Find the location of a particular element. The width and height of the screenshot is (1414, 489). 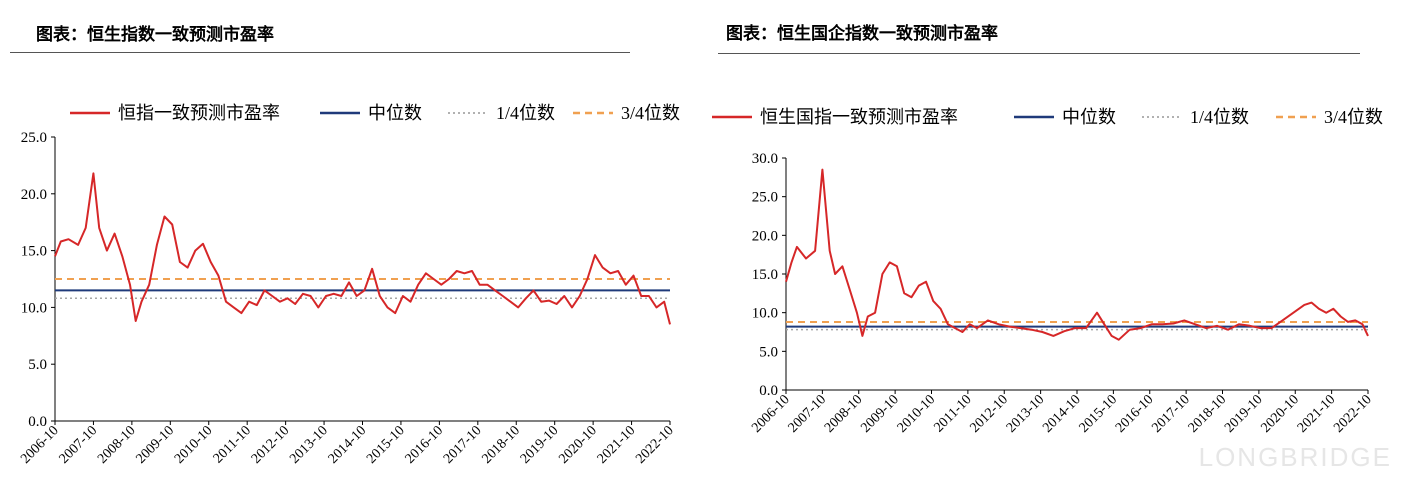

left-y-tick-label: 15.0 is located at coordinates (34, 252).